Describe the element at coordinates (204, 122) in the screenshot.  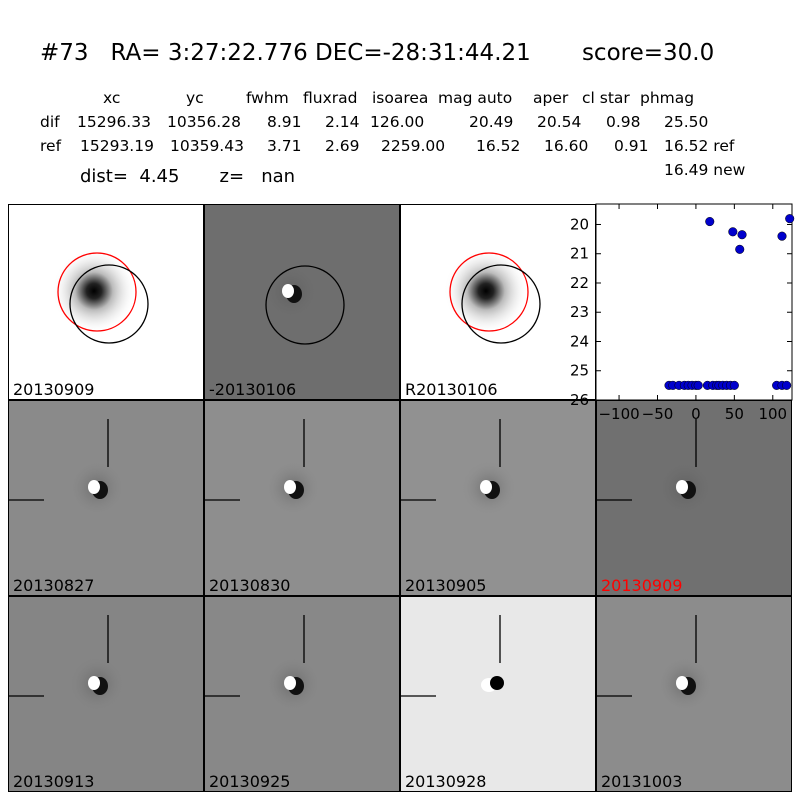
I see `table-cell: 10356.28` at that location.